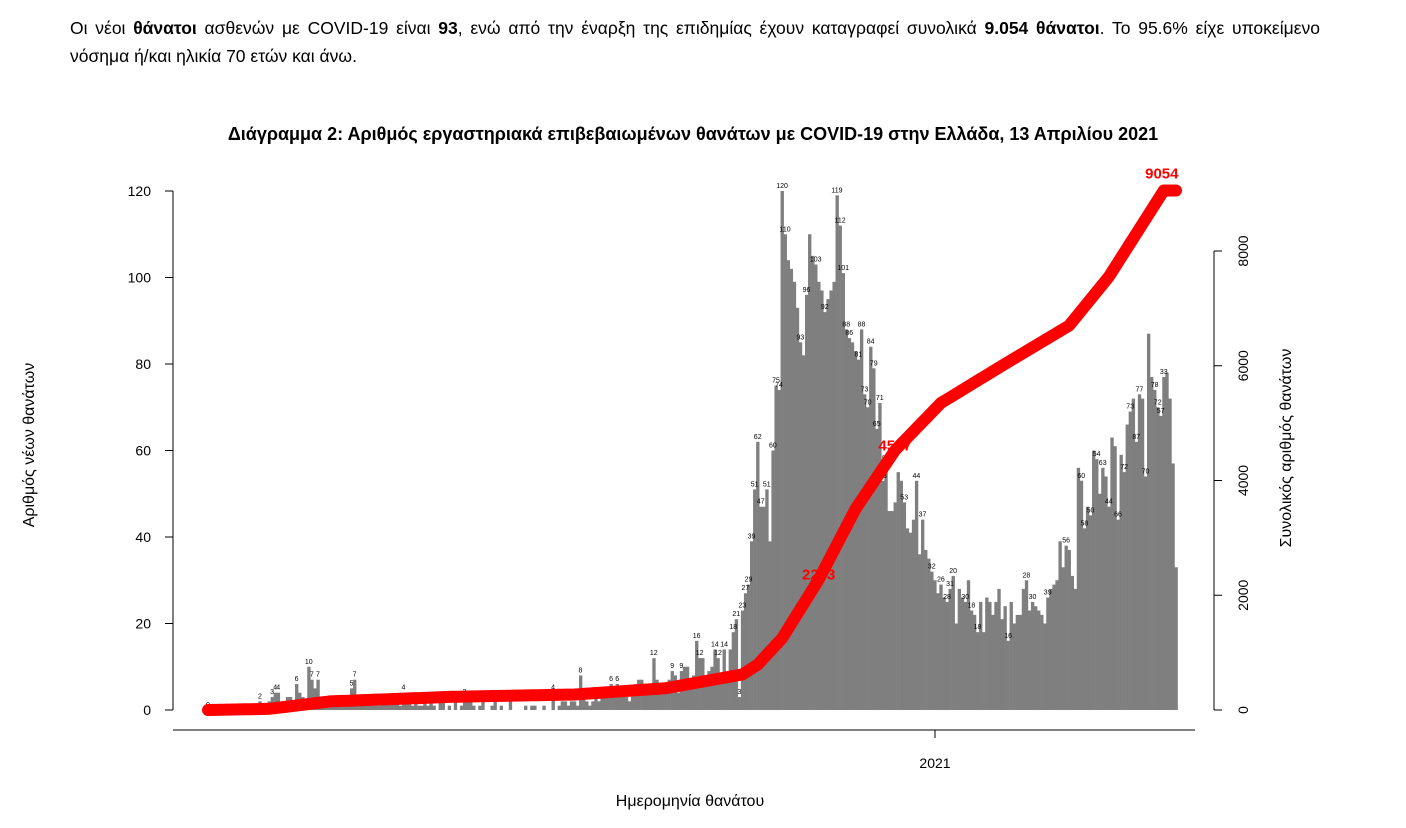 The width and height of the screenshot is (1406, 828). I want to click on bar-value-label: 21, so click(736, 614).